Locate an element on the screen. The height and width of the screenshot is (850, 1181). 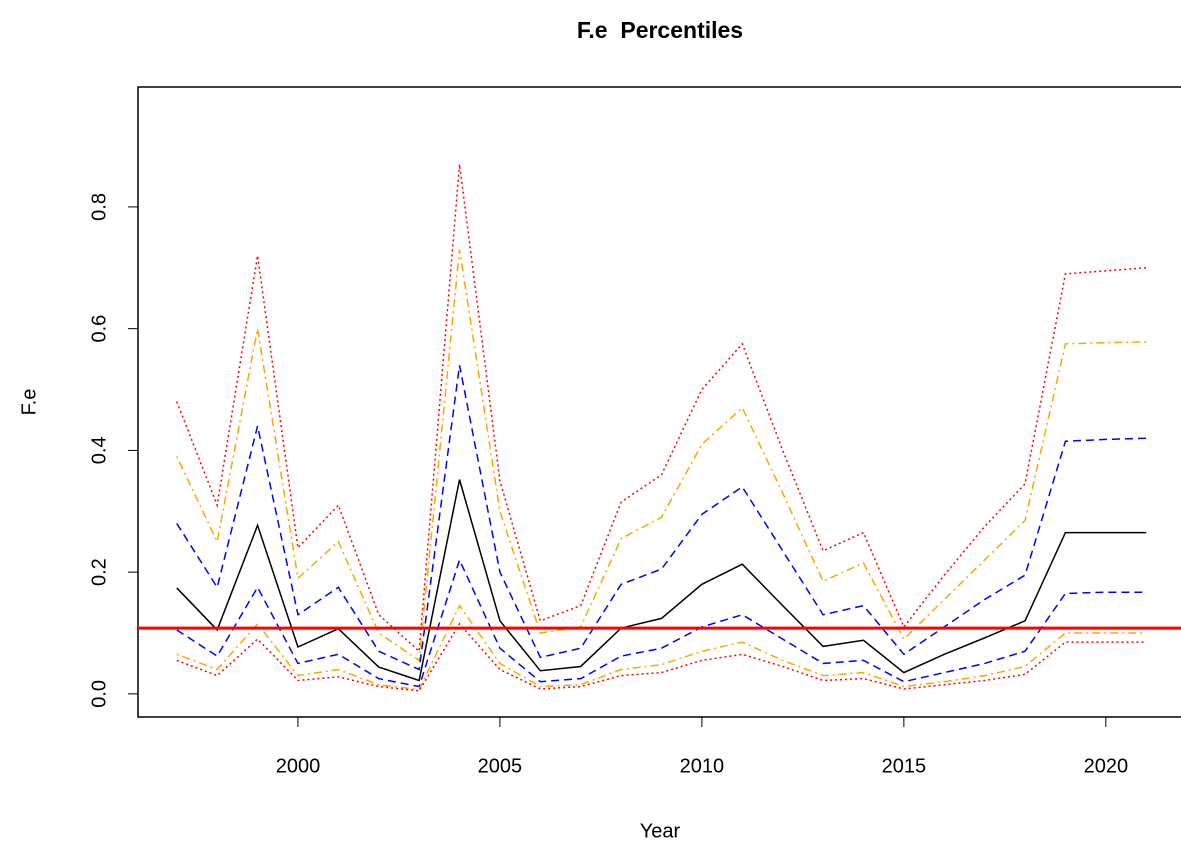
y-axis-label: F.e is located at coordinates (29, 402).